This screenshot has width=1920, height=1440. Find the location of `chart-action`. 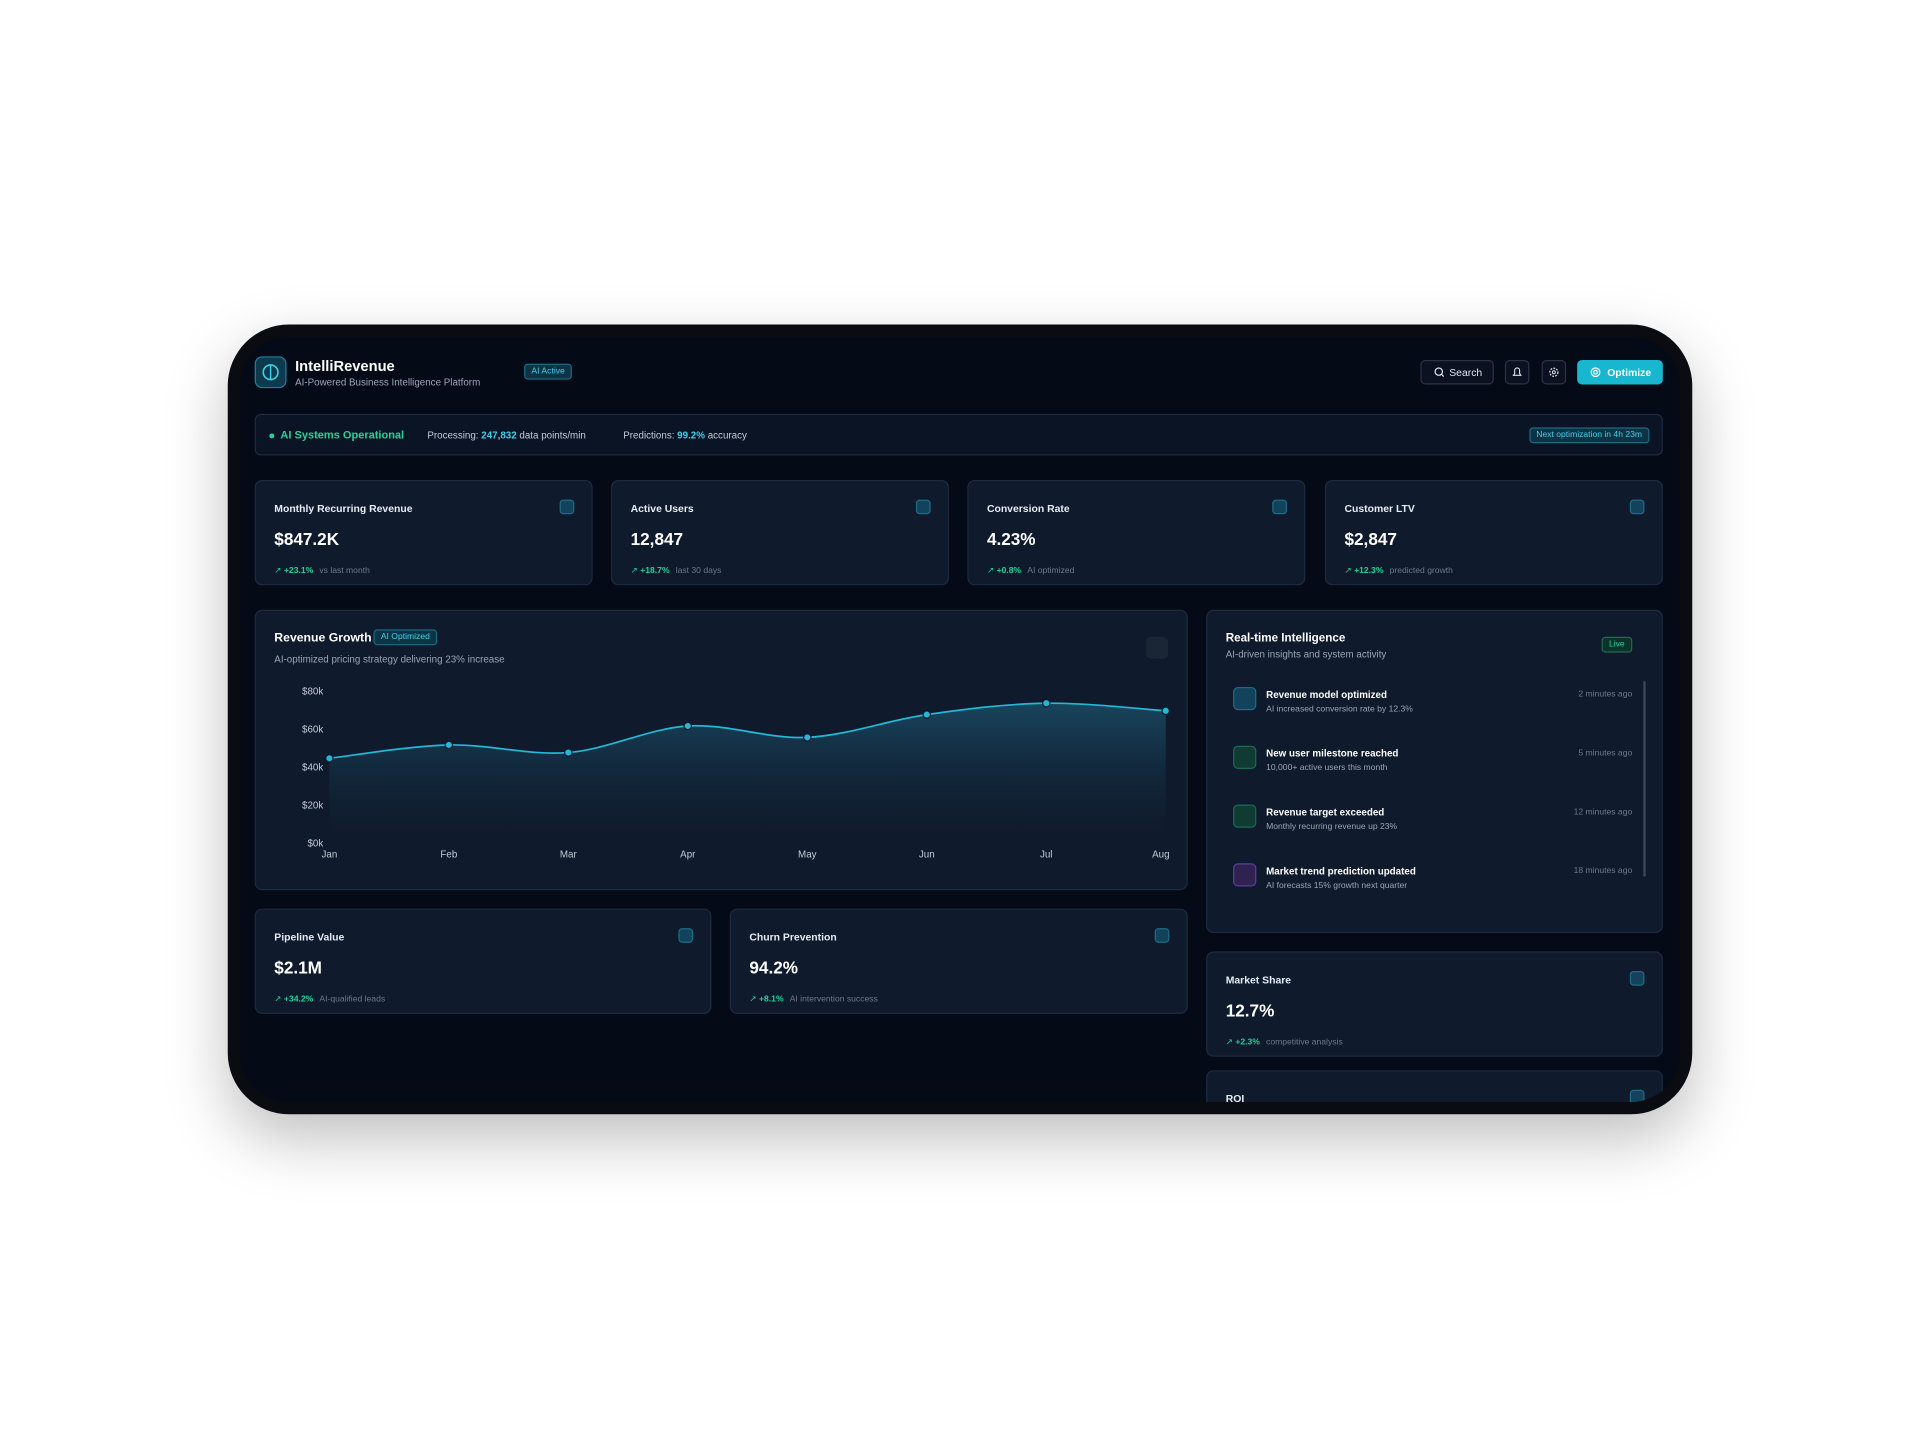

chart-action is located at coordinates (1157, 647).